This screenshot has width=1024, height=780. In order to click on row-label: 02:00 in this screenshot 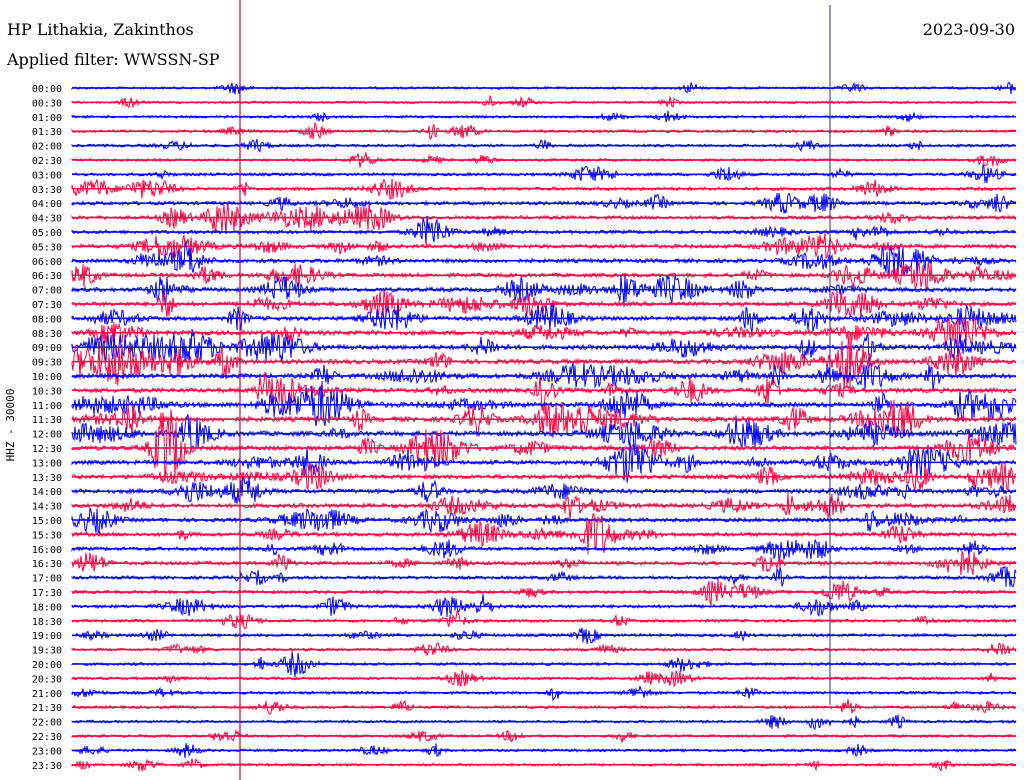, I will do `click(47, 147)`.